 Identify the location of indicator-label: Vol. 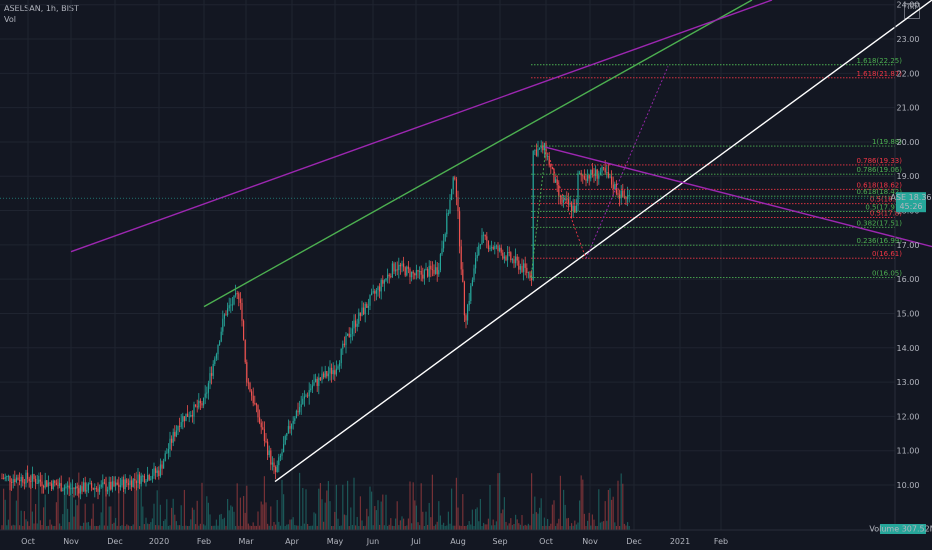
(10, 19).